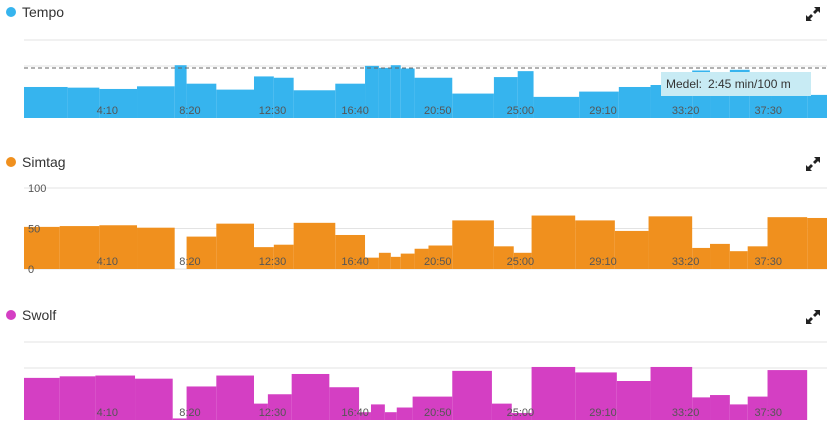 The height and width of the screenshot is (432, 835). Describe the element at coordinates (686, 262) in the screenshot. I see `x-tick-label: 33:20` at that location.